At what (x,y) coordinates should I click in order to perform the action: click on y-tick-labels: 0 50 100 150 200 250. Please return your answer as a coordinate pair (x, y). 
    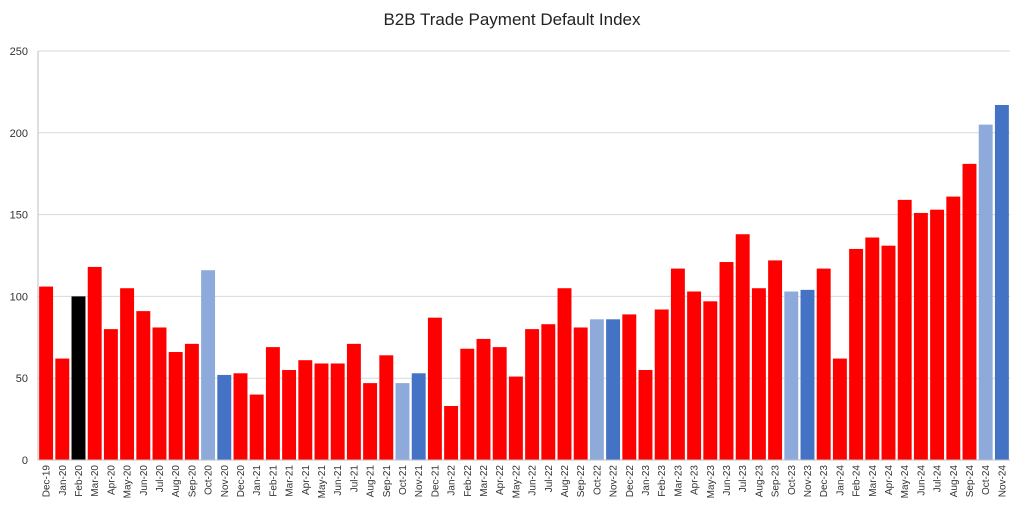
    Looking at the image, I should click on (19, 256).